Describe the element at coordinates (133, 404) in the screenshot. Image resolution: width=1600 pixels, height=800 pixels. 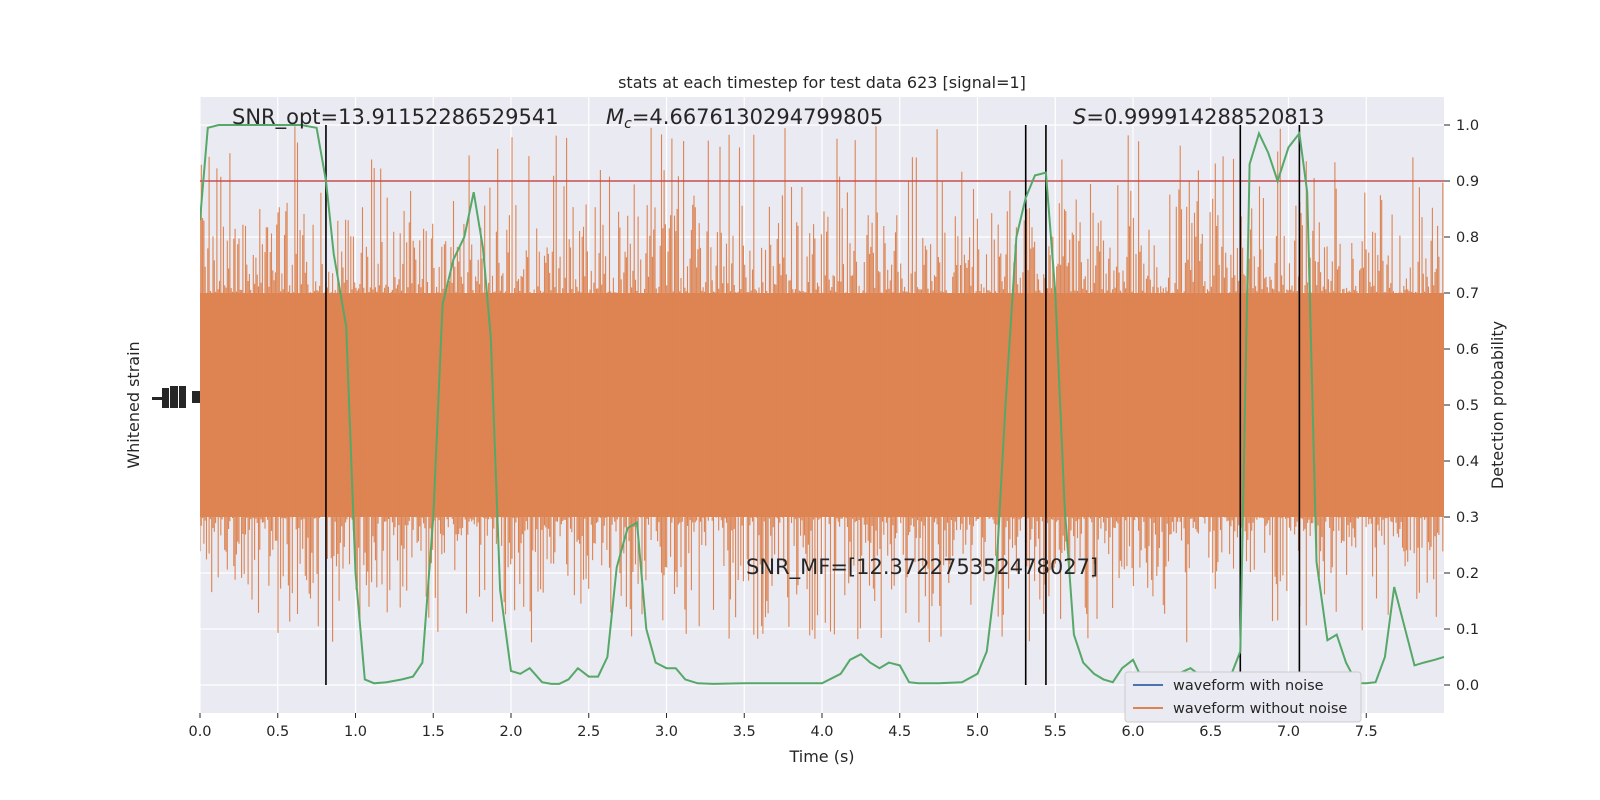
I see `y-axis-label-left: Whitened strain` at that location.